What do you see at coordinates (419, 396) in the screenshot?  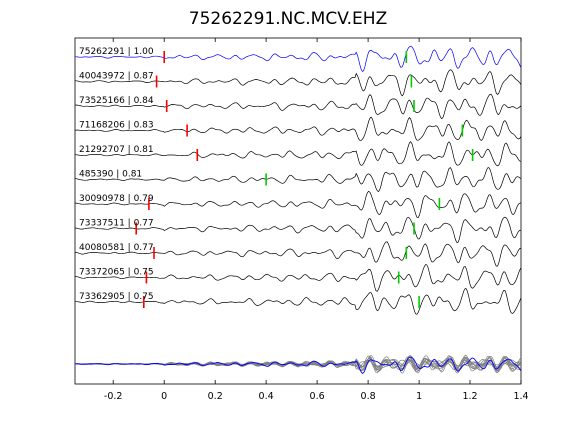 I see `x-tick-label-6: 1` at bounding box center [419, 396].